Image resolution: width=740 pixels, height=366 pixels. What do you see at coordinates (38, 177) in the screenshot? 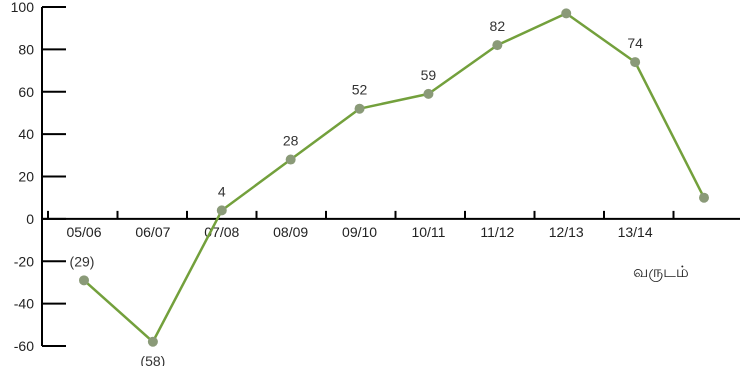
I see `y-axis: -60 -40 -20 0 20 40 60 80 100` at bounding box center [38, 177].